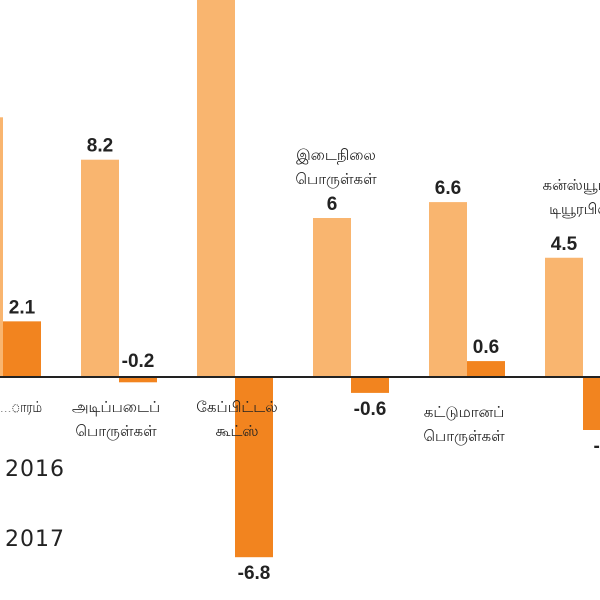  I want to click on category-label-3: இடைநிலை, so click(336, 155).